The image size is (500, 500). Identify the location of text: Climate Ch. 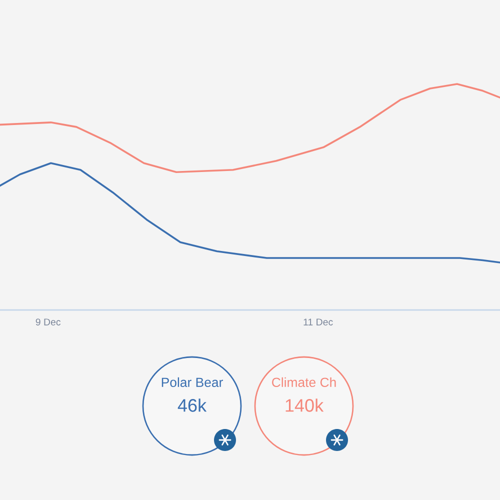
(304, 382).